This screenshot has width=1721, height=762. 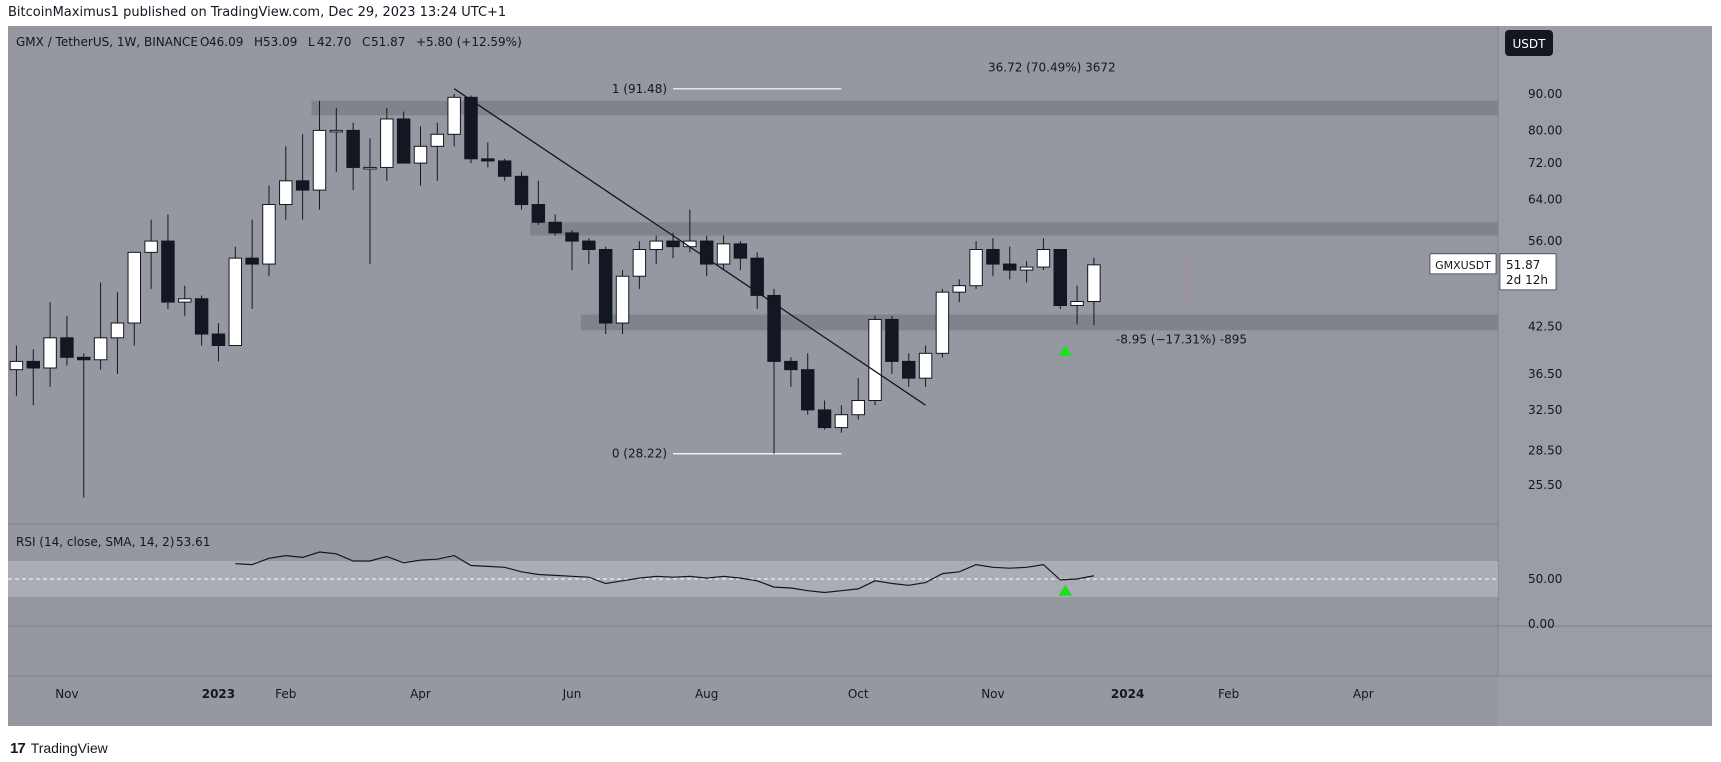 What do you see at coordinates (1605, 376) in the screenshot?
I see `price-scale-area` at bounding box center [1605, 376].